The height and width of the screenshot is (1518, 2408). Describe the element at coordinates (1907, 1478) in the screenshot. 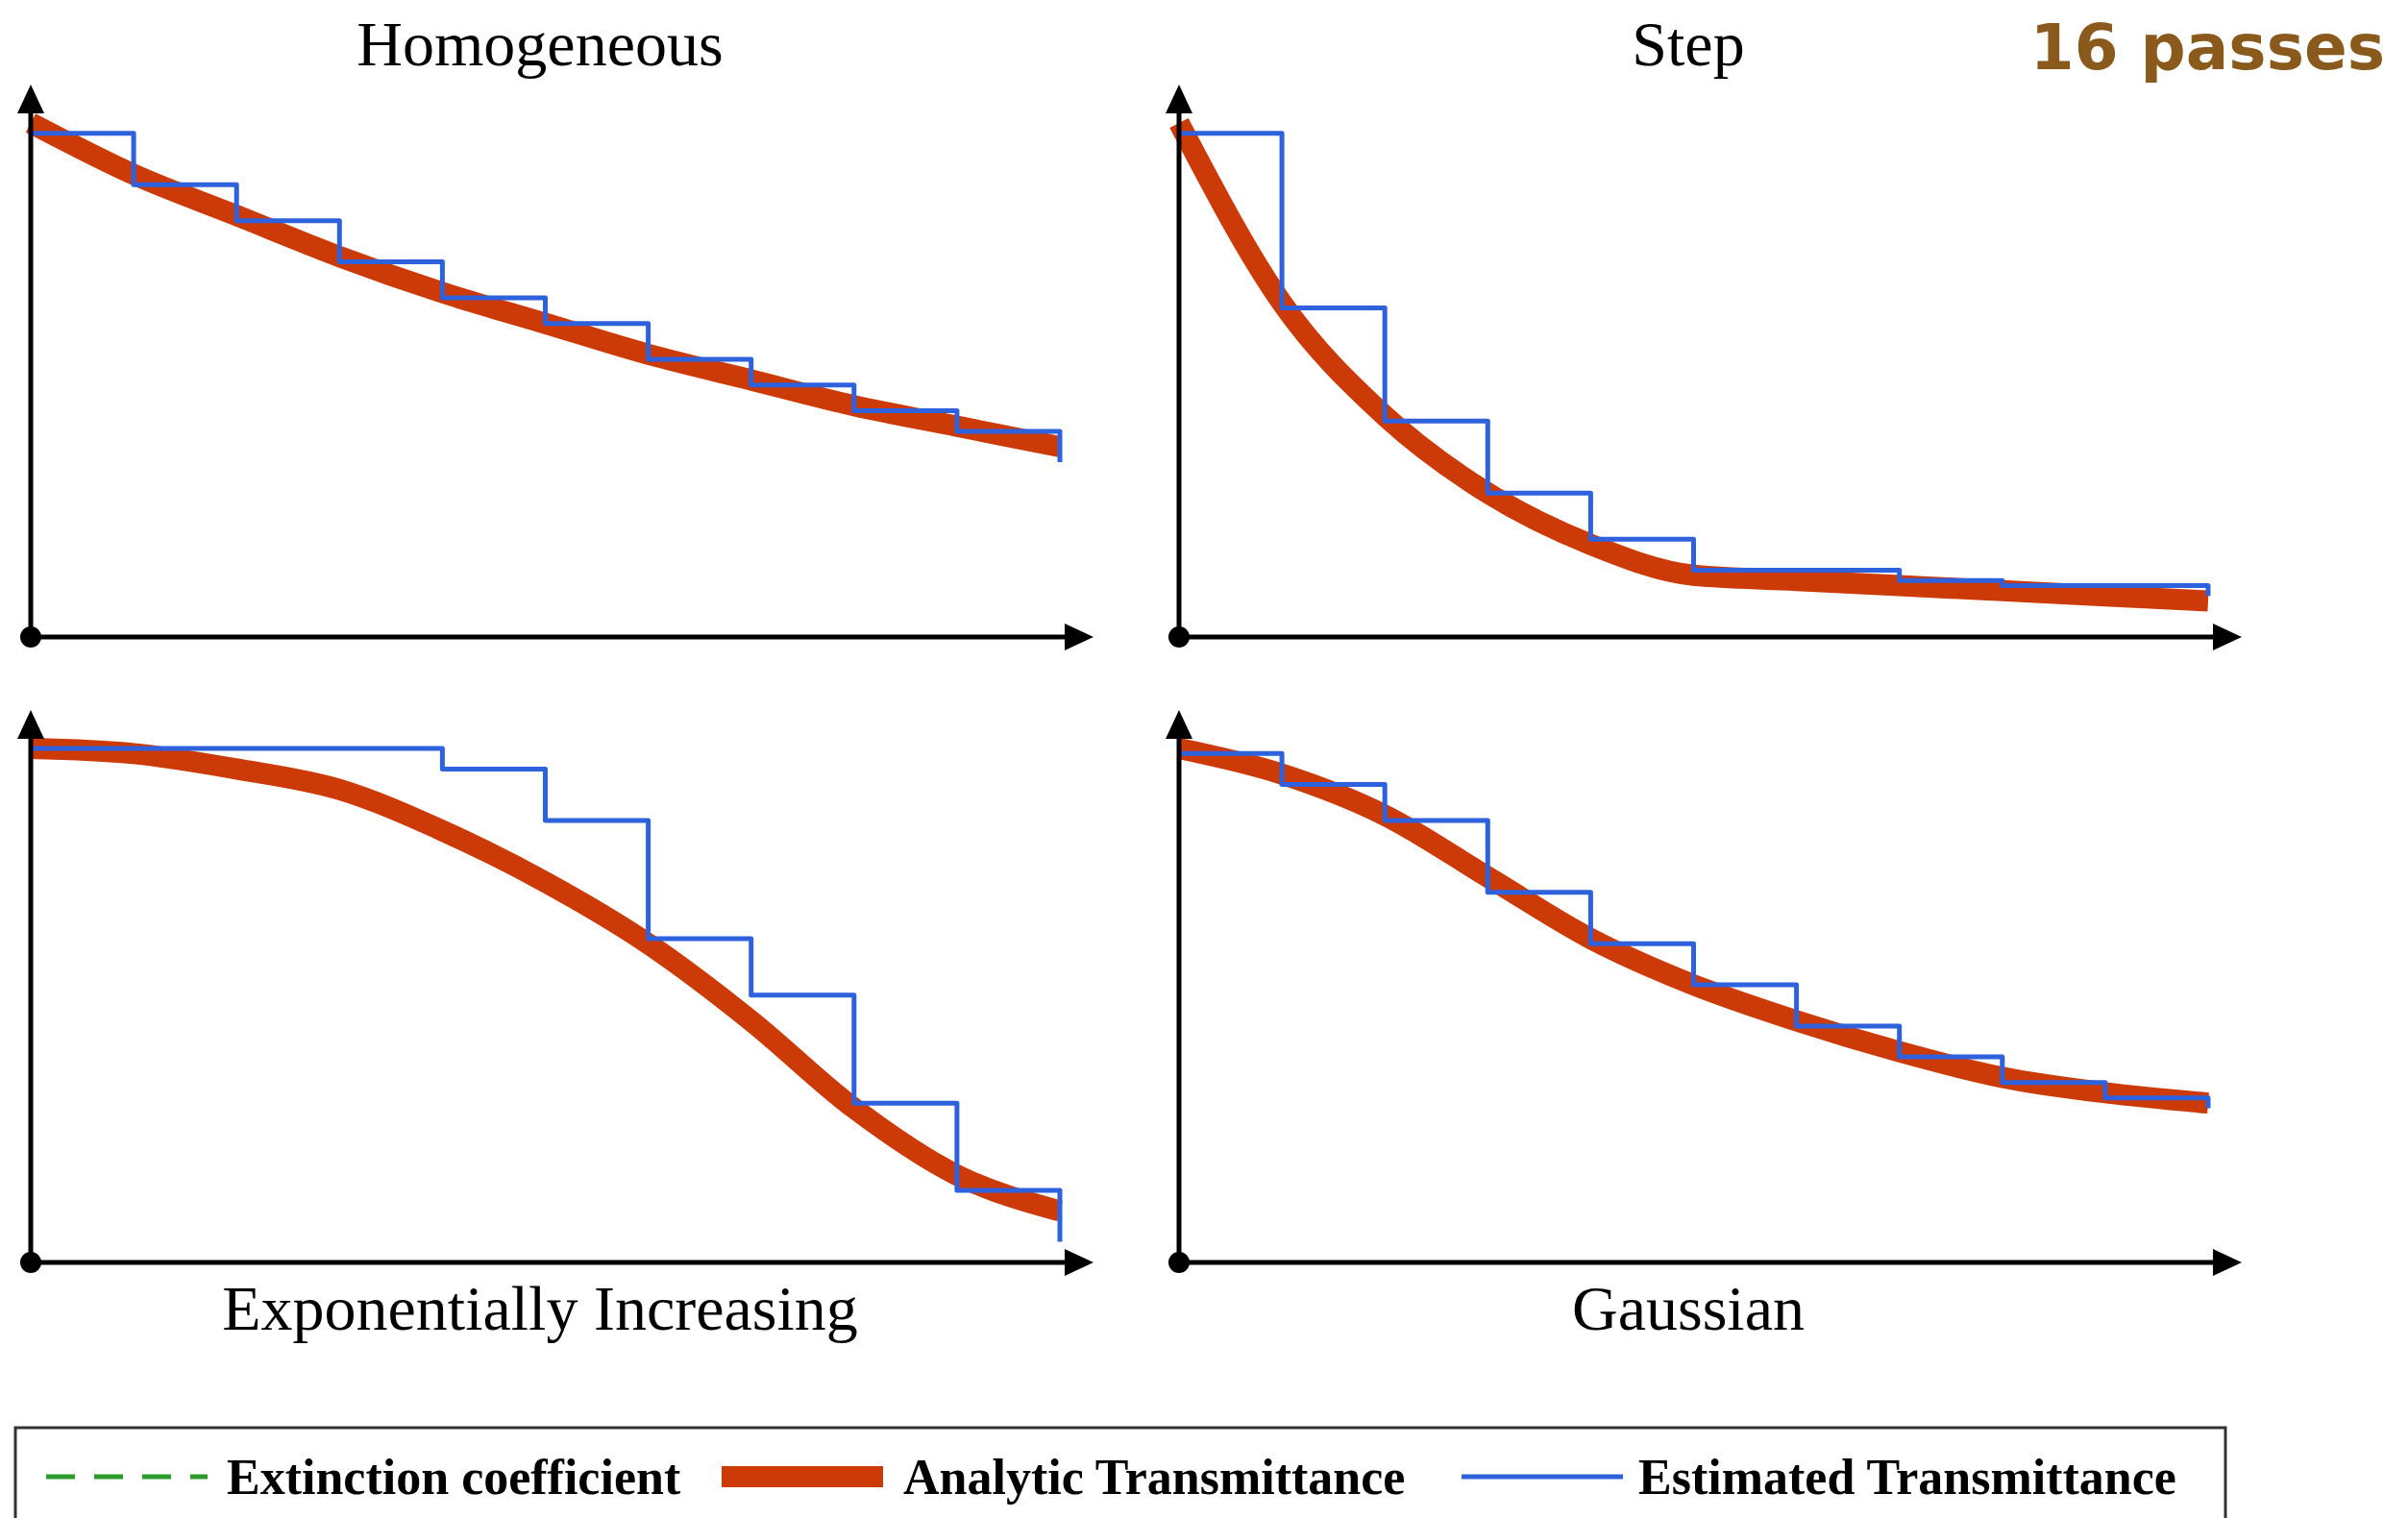

I see `legend-label: Estimated Transmittance` at that location.